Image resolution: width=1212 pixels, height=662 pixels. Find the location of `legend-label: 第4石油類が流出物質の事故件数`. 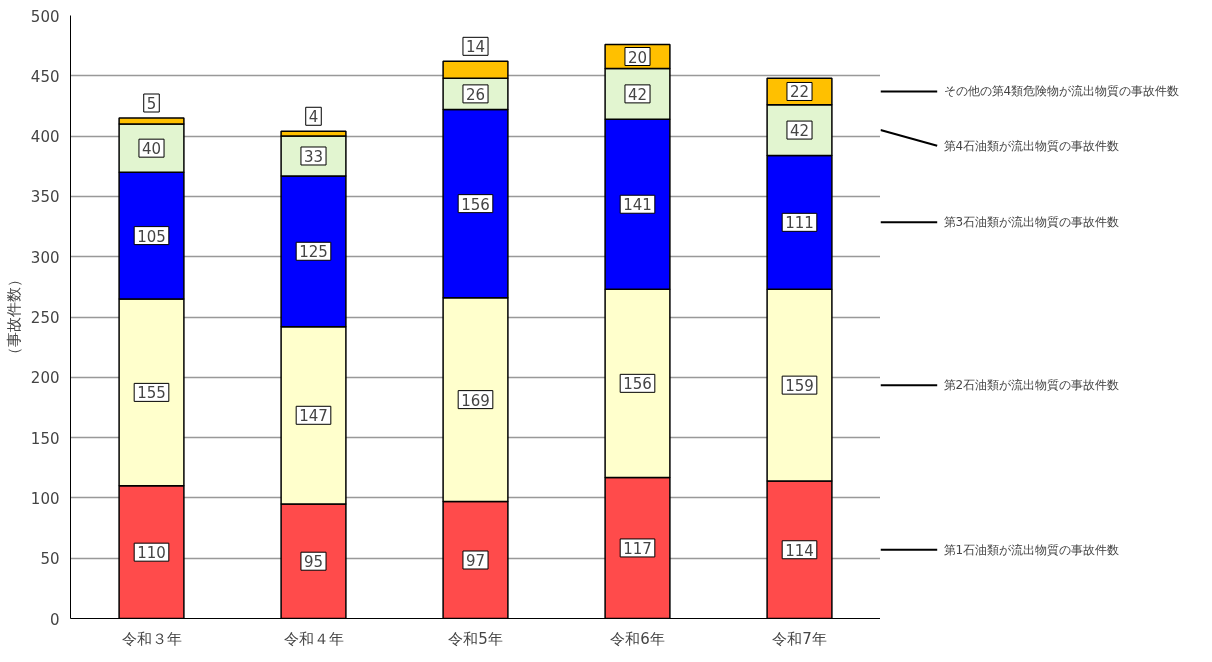

legend-label: 第4石油類が流出物質の事故件数 is located at coordinates (1031, 145).